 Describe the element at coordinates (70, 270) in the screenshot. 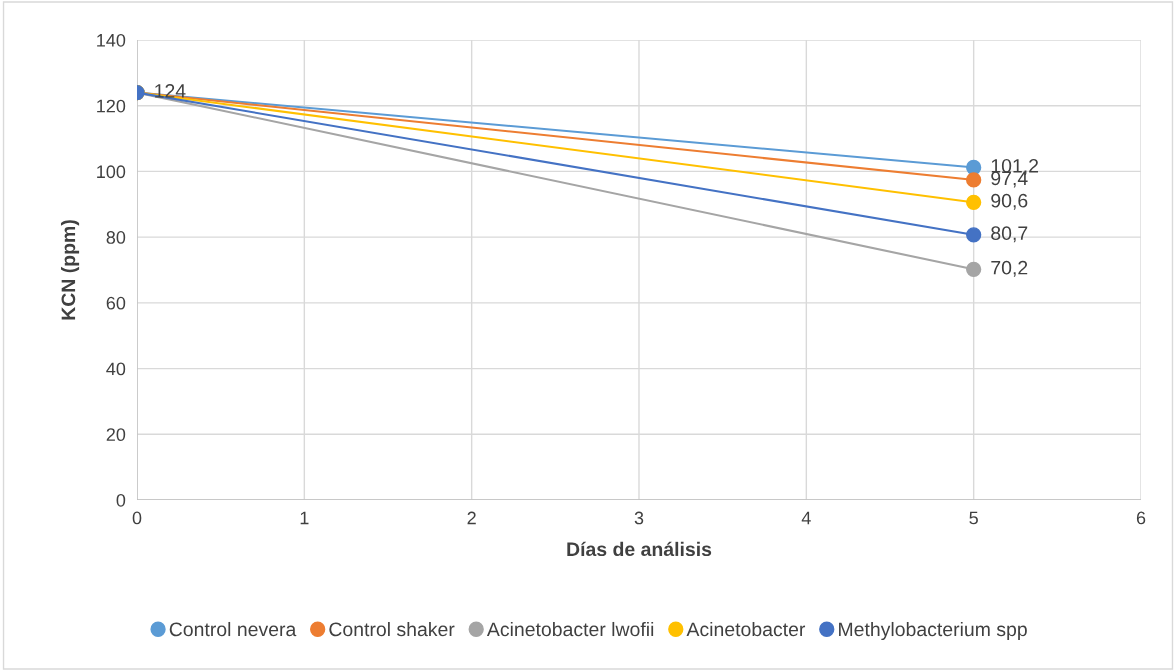

I see `y-axis-title: KCN (ppm)` at that location.